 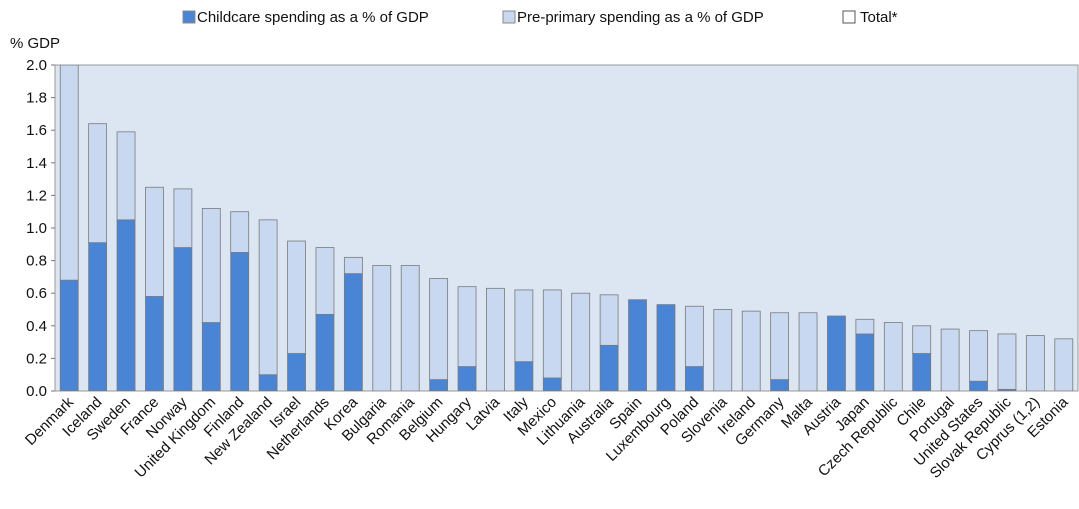 I want to click on y-tick-label: 0.6, so click(x=36, y=293).